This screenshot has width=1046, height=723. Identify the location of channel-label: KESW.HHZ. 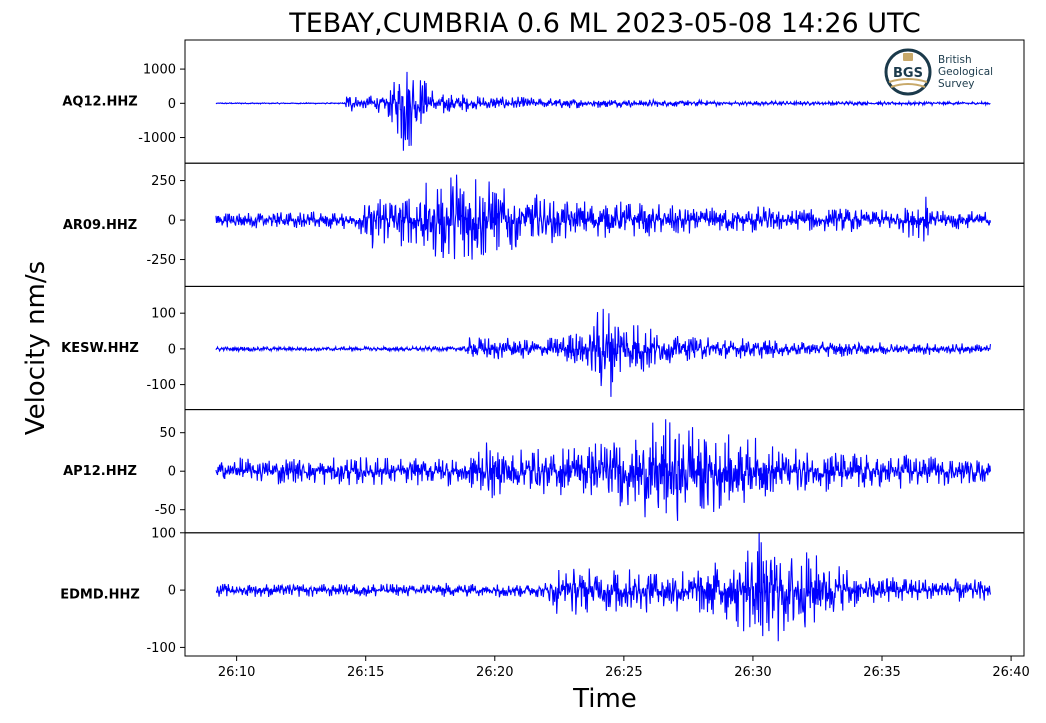
(100, 348).